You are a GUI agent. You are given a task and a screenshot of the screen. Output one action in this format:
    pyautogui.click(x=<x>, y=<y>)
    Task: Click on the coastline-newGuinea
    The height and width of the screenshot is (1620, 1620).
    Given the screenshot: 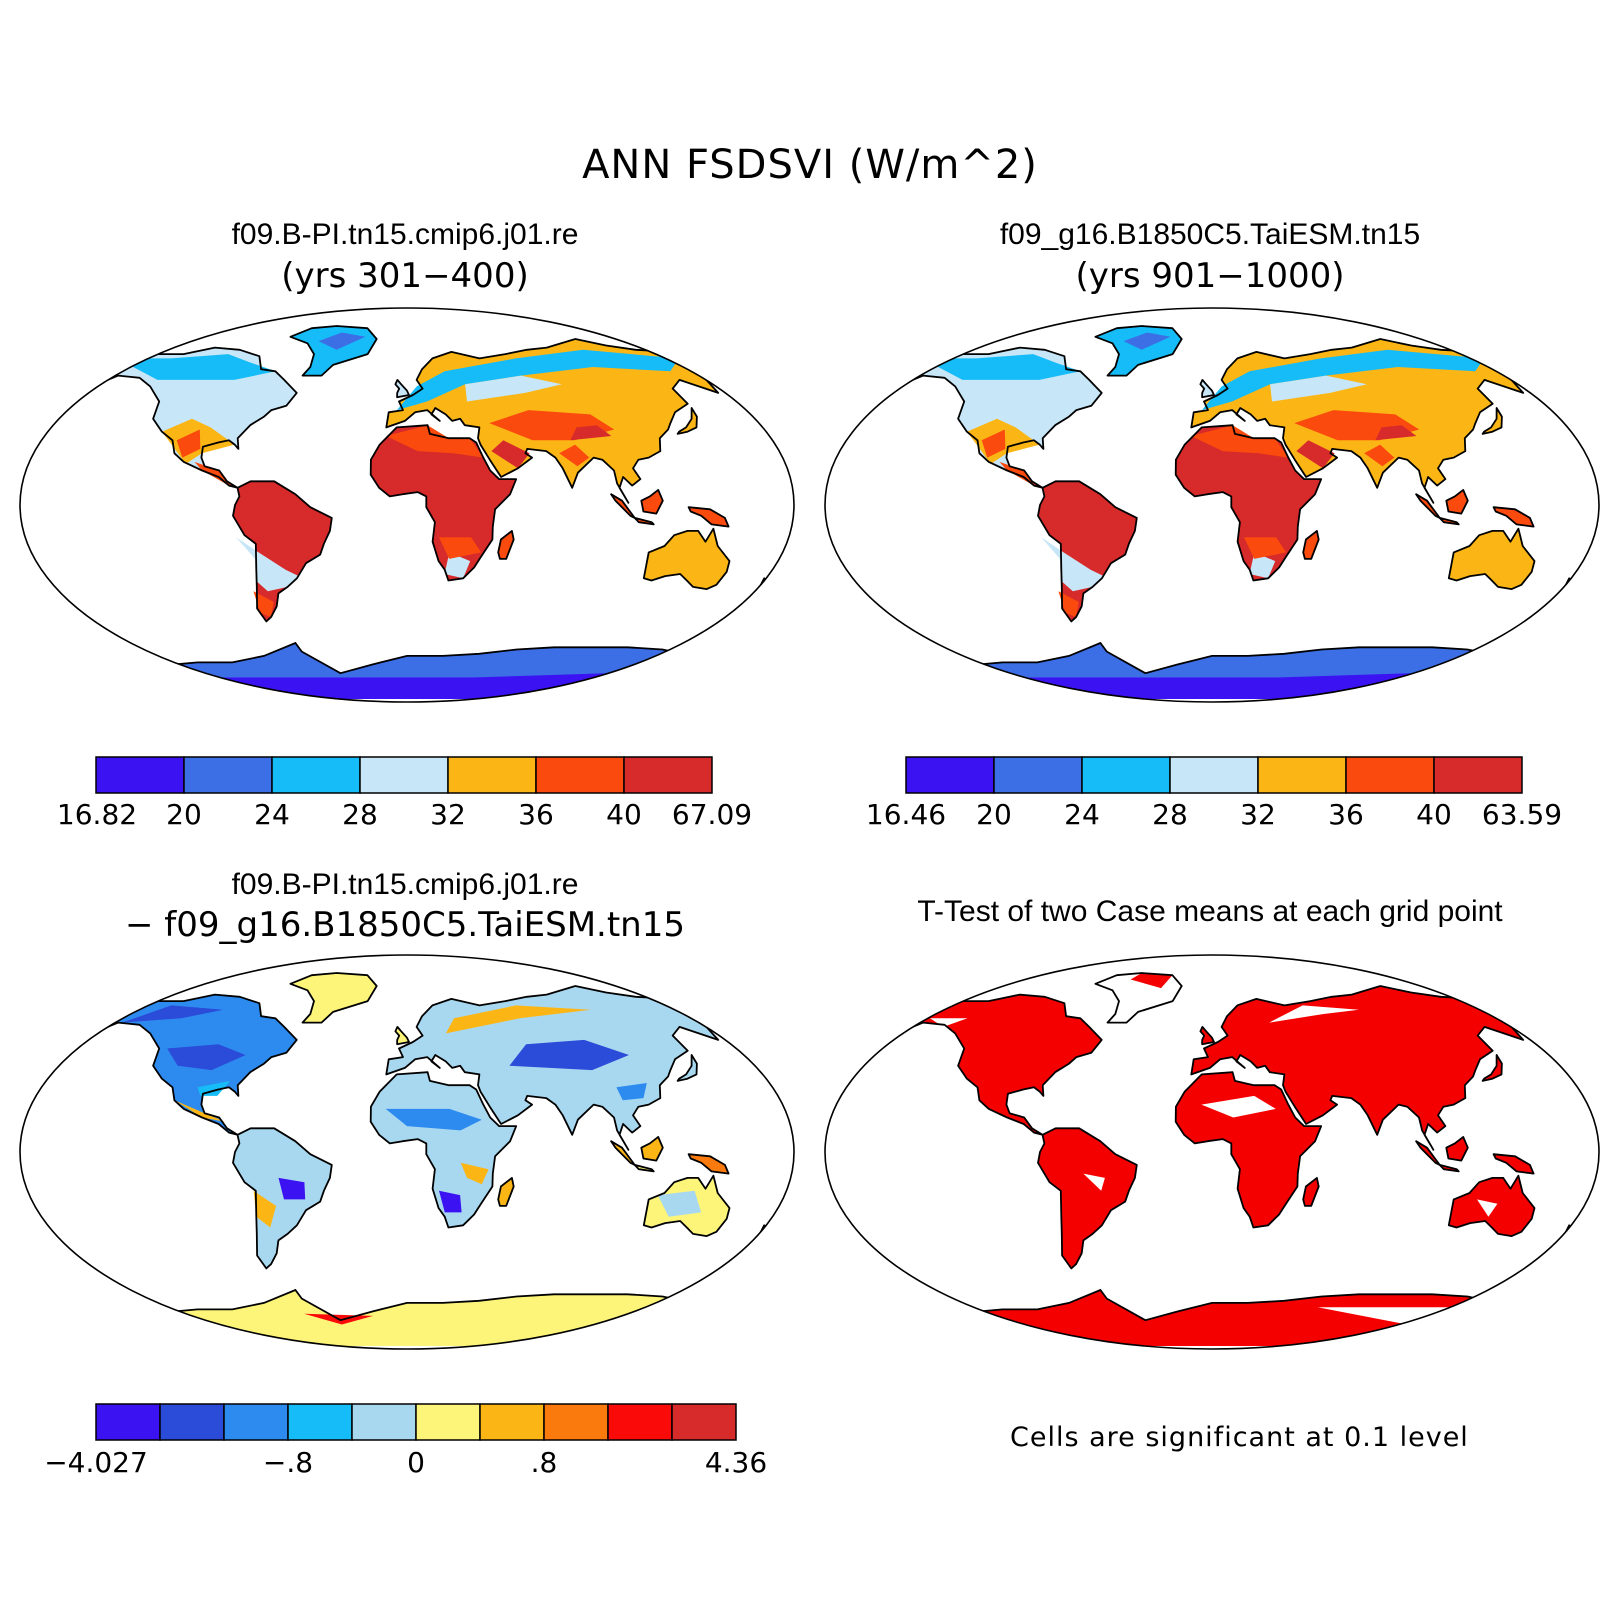 What is the action you would take?
    pyautogui.click(x=708, y=517)
    